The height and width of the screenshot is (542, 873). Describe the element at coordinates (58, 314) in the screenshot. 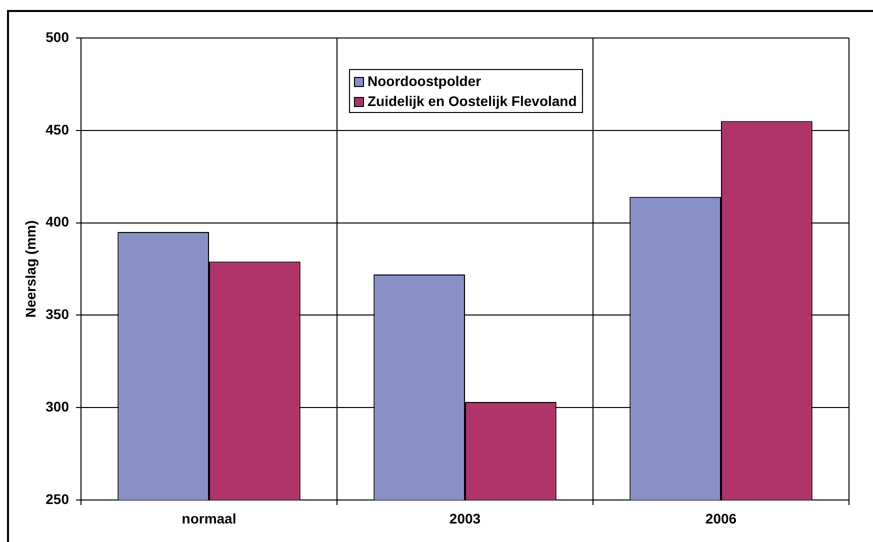

I see `y-tick-label: 350` at that location.